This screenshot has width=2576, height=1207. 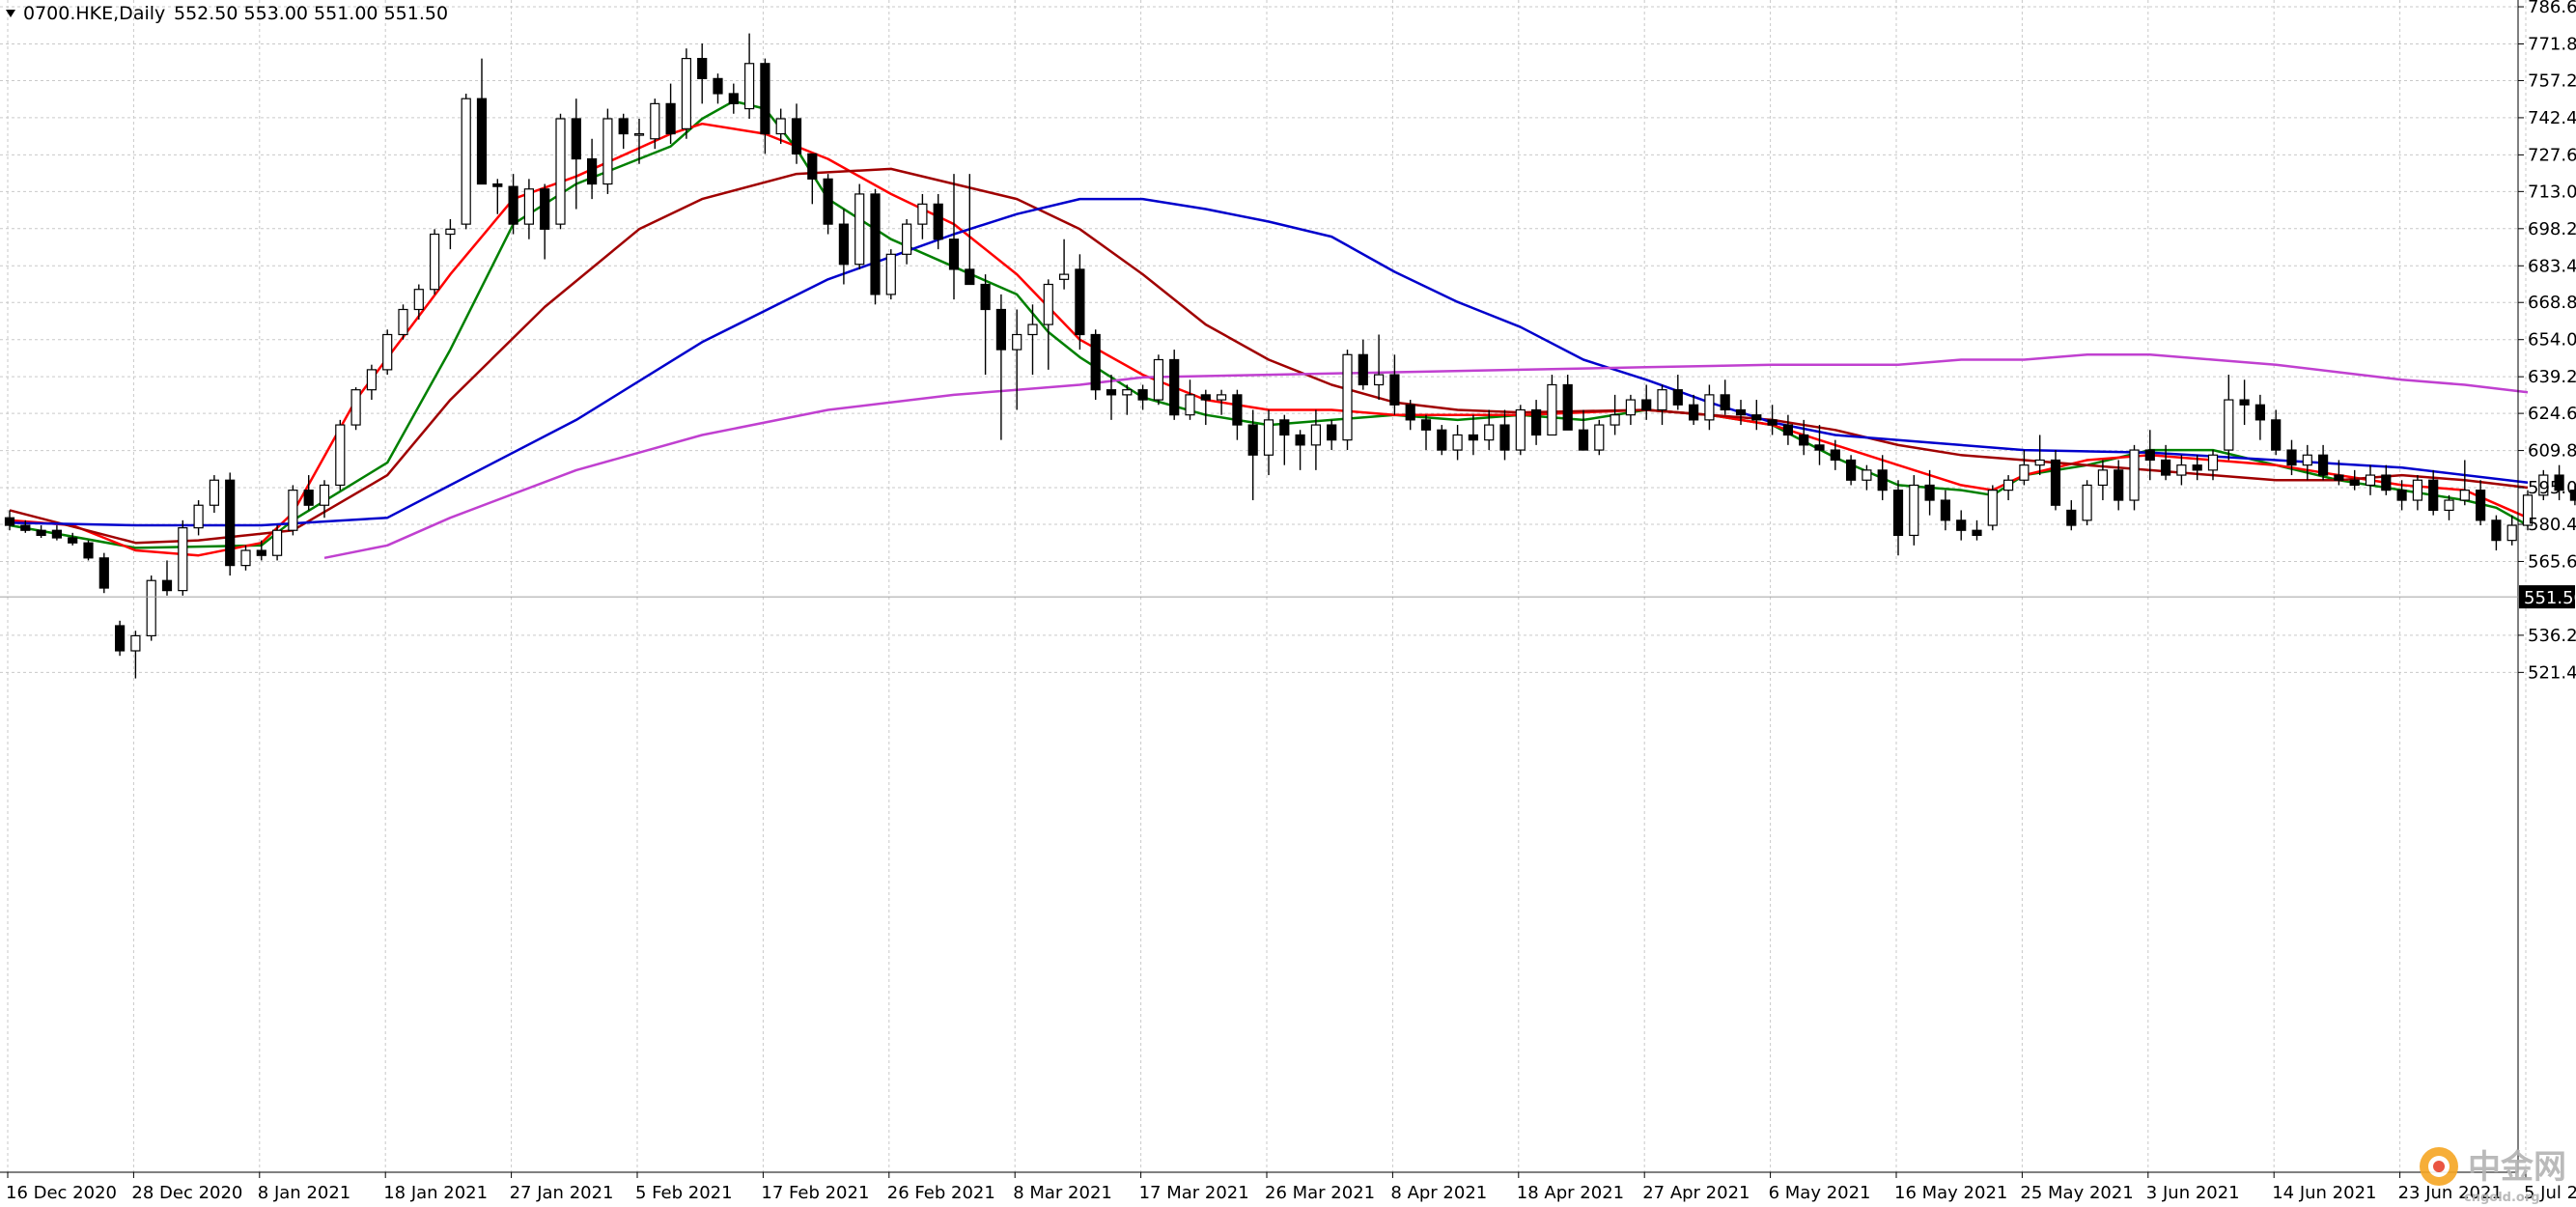 What do you see at coordinates (2552, 414) in the screenshot?
I see `price-tick-label: 624.60` at bounding box center [2552, 414].